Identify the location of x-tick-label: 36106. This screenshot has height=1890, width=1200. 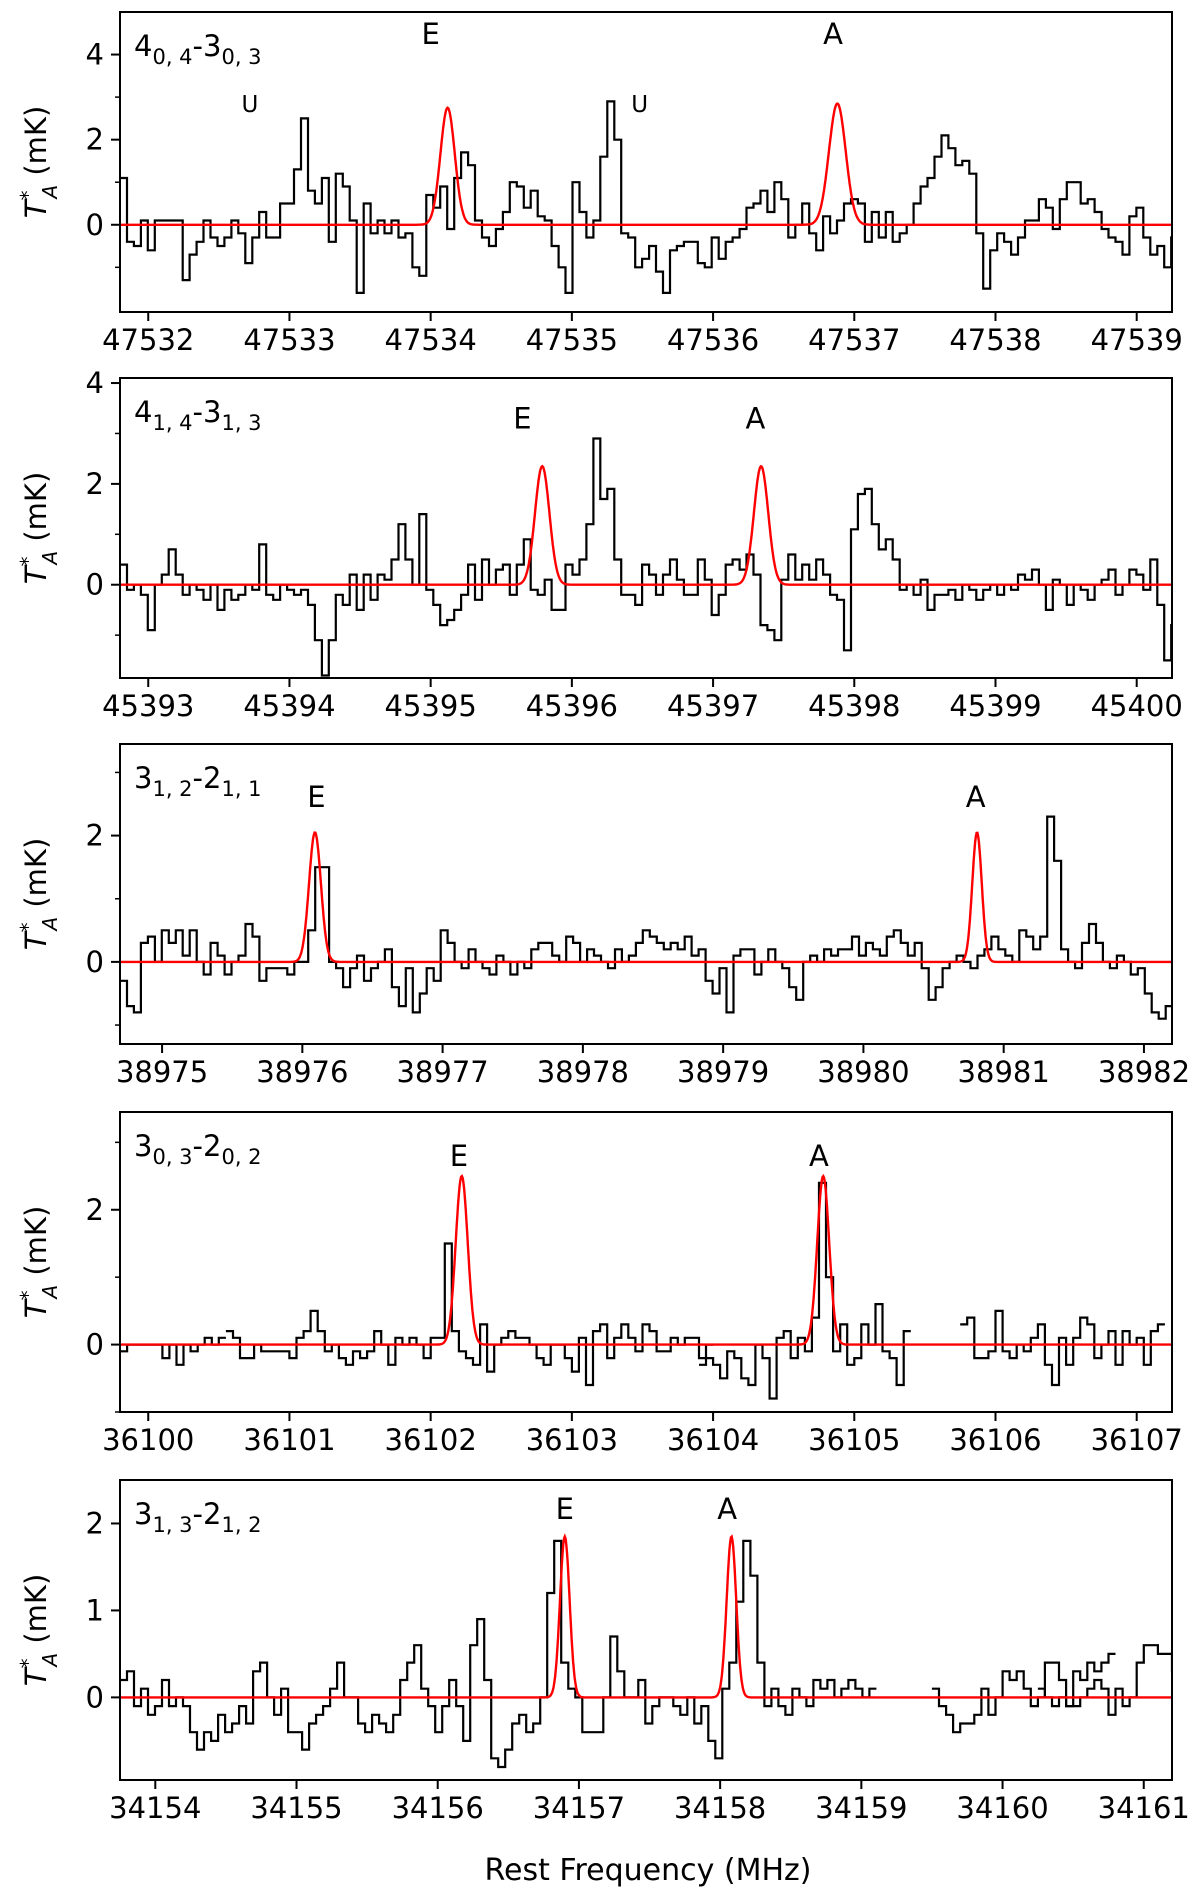
(995, 1440).